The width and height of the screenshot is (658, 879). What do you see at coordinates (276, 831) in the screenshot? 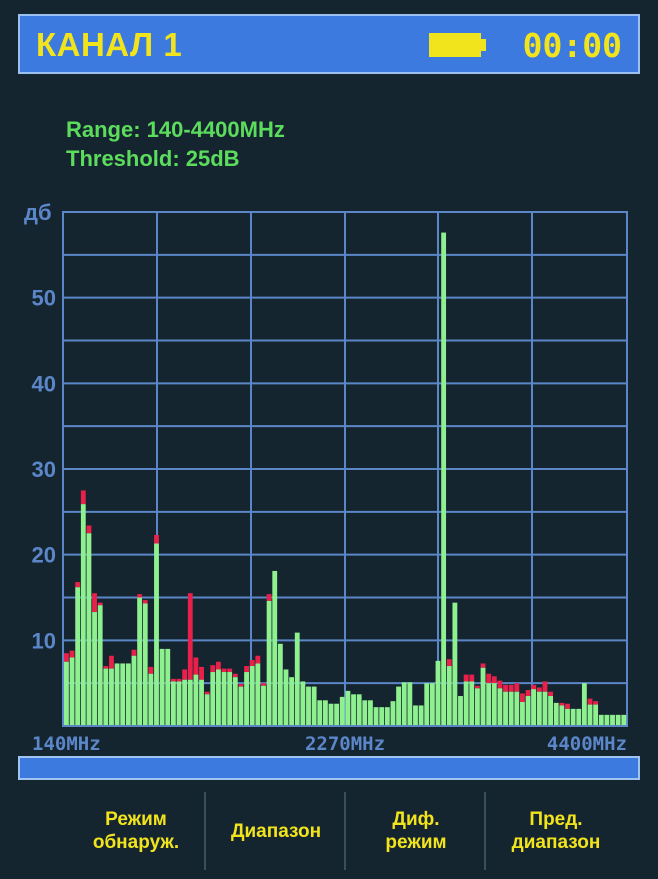
I see `range-button: Диапазон` at bounding box center [276, 831].